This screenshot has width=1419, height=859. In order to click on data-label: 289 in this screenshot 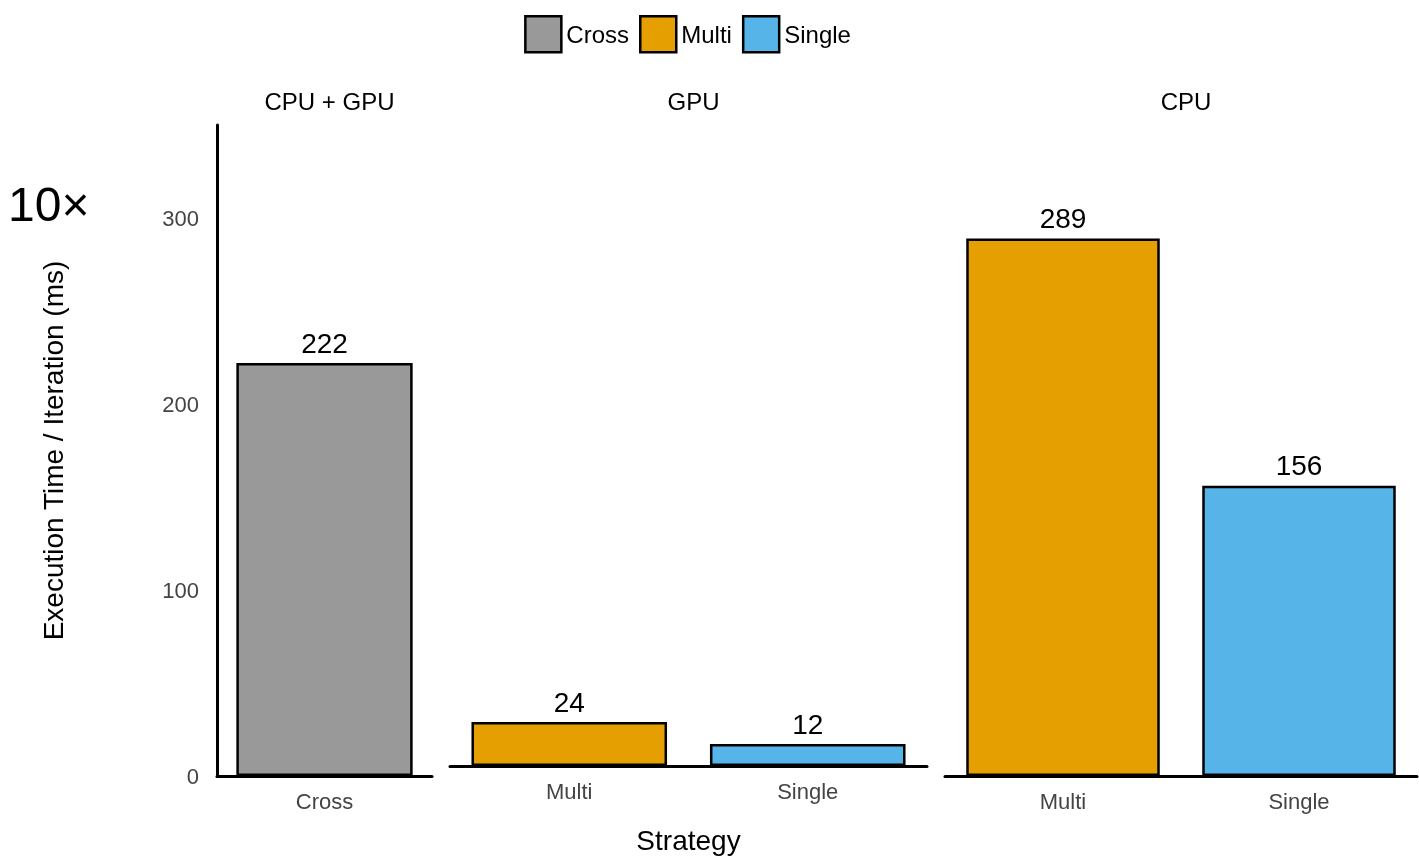, I will do `click(1063, 218)`.